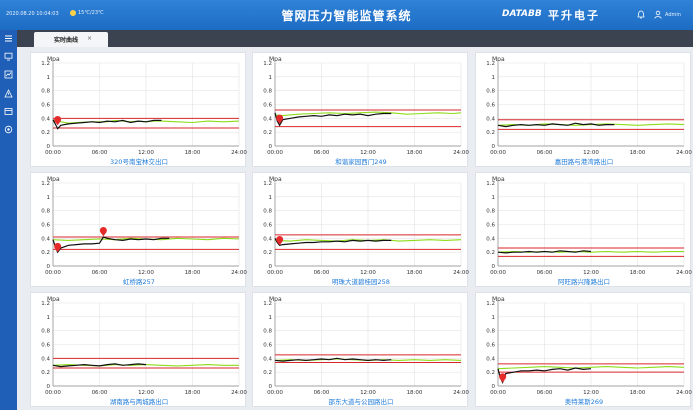 The image size is (693, 410). Describe the element at coordinates (355, 38) in the screenshot. I see `tab-bar: 实时曲线 ×` at that location.